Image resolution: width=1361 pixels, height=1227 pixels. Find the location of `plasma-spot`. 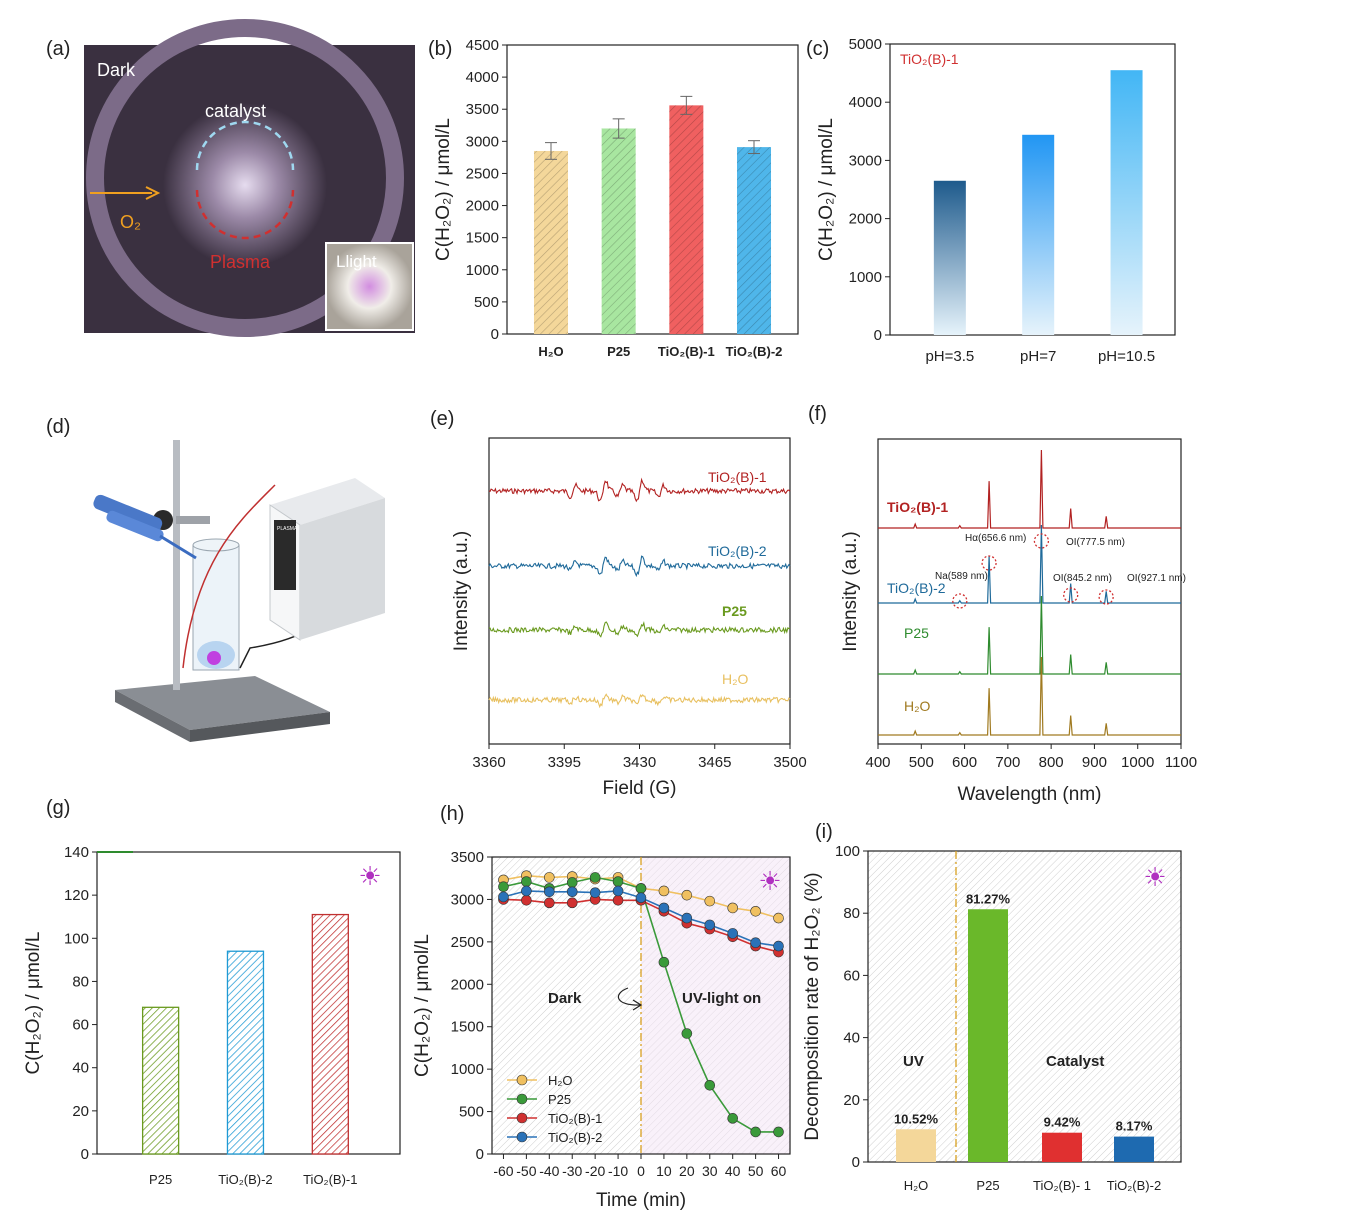

plasma-spot is located at coordinates (214, 658).